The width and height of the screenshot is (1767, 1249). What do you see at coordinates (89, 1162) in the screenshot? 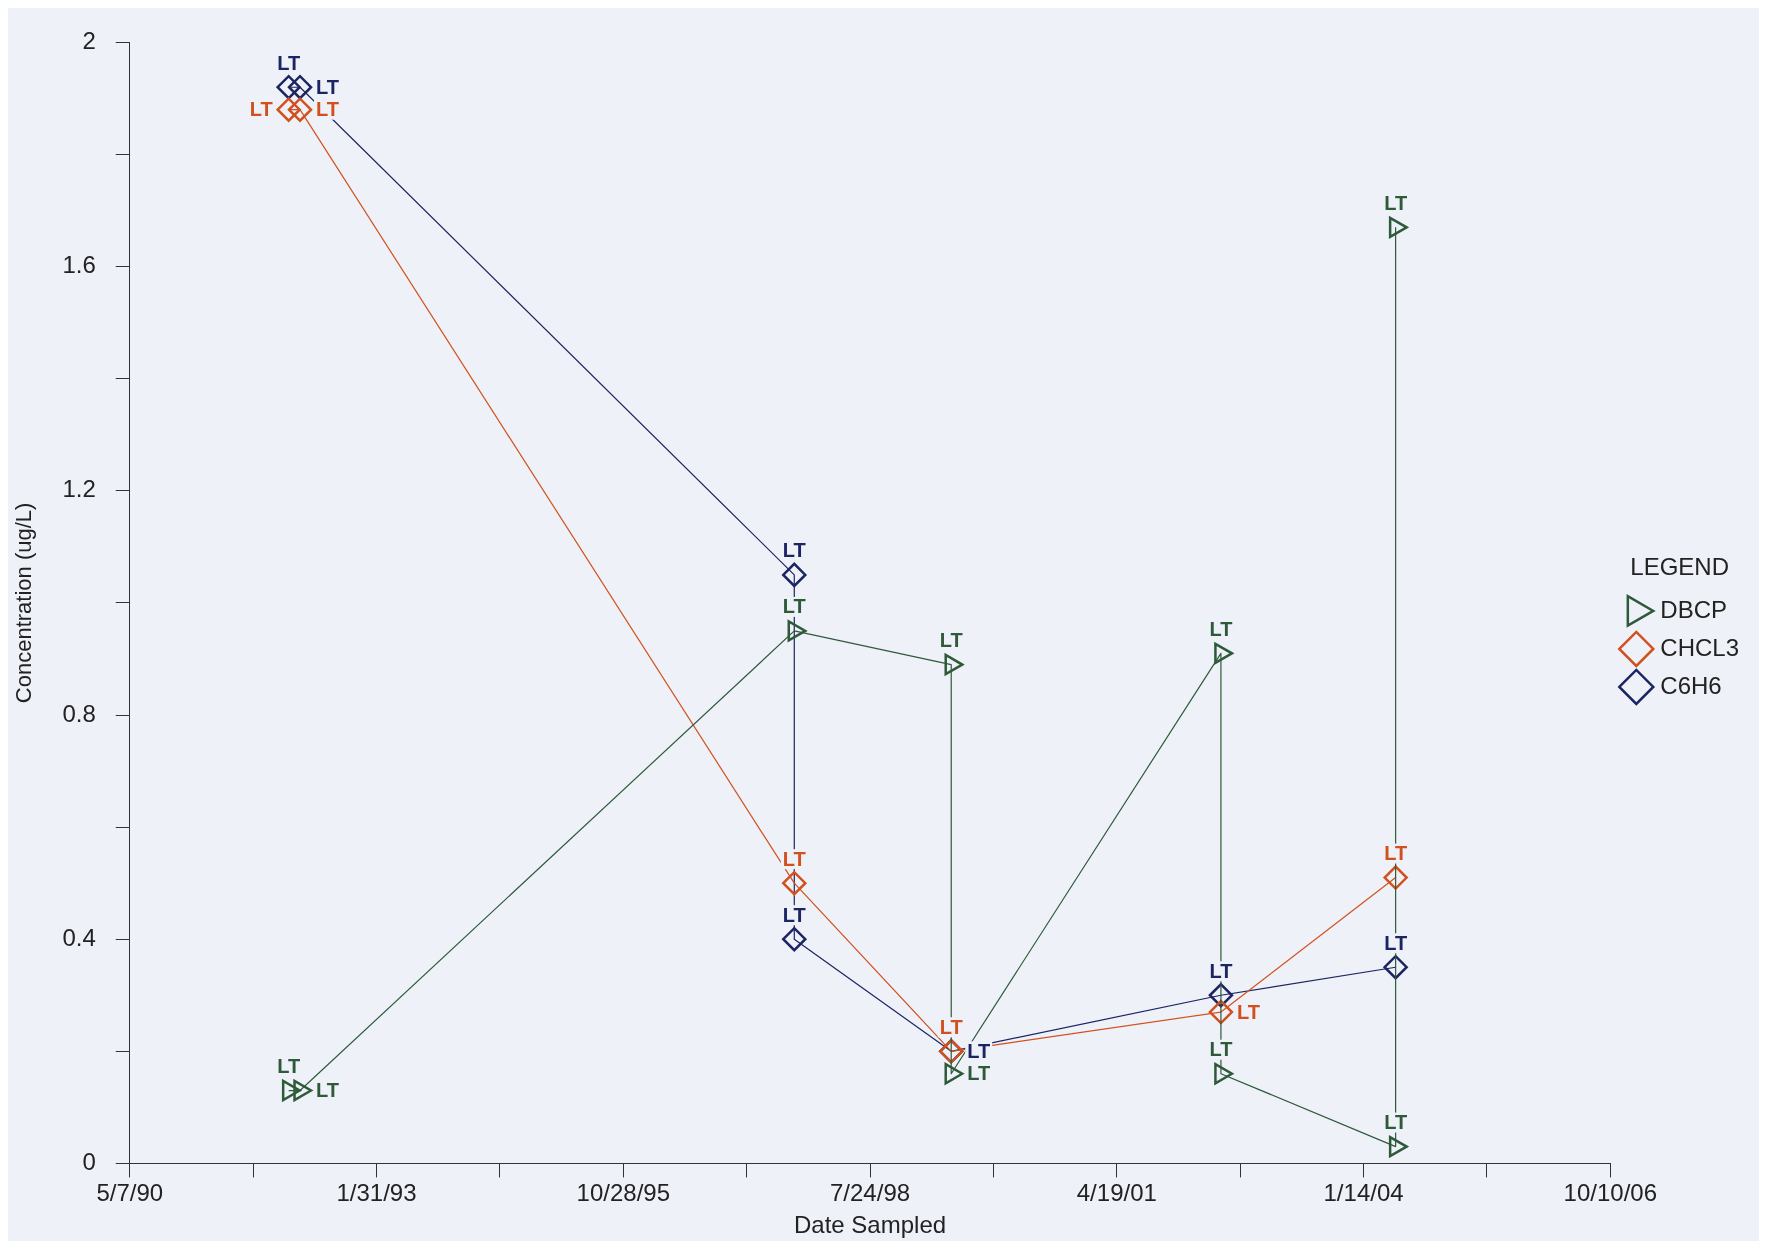
I see `y-tick-label: 0` at bounding box center [89, 1162].